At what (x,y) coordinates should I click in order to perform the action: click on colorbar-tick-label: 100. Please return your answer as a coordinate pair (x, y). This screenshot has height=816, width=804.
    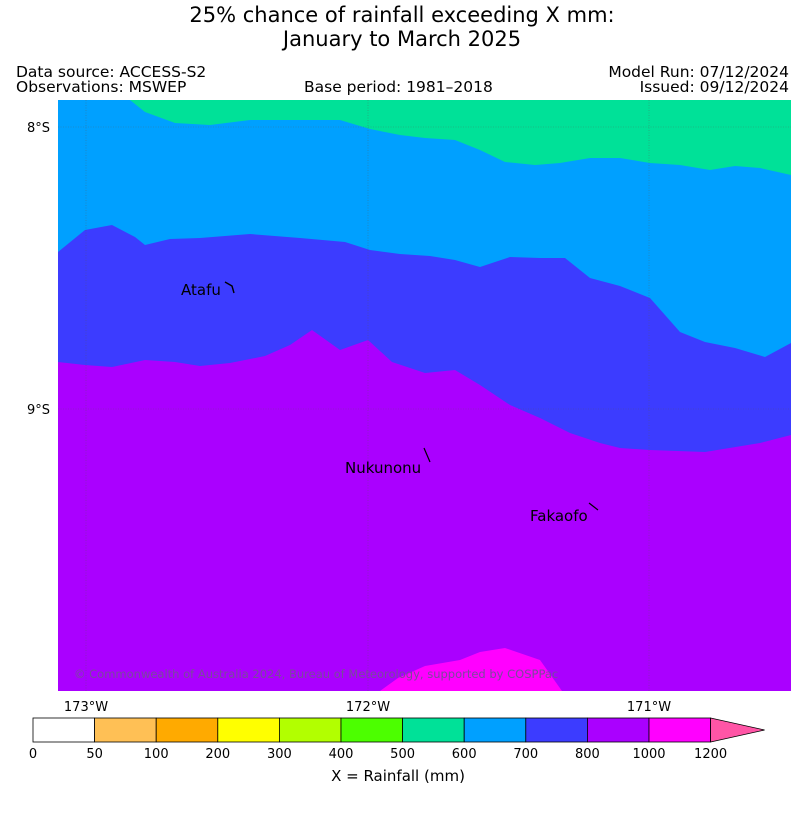
    Looking at the image, I should click on (156, 754).